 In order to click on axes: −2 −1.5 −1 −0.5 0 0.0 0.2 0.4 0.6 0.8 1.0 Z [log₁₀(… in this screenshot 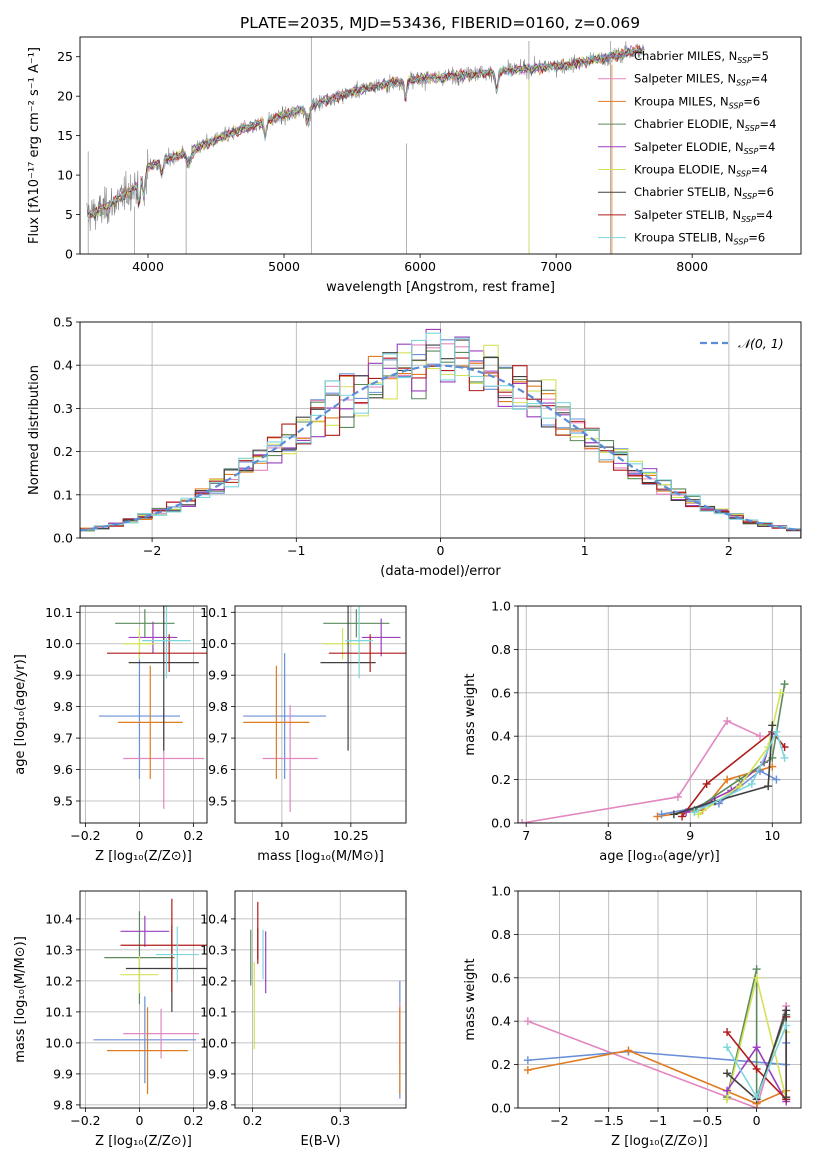, I will do `click(612, 1017)`.